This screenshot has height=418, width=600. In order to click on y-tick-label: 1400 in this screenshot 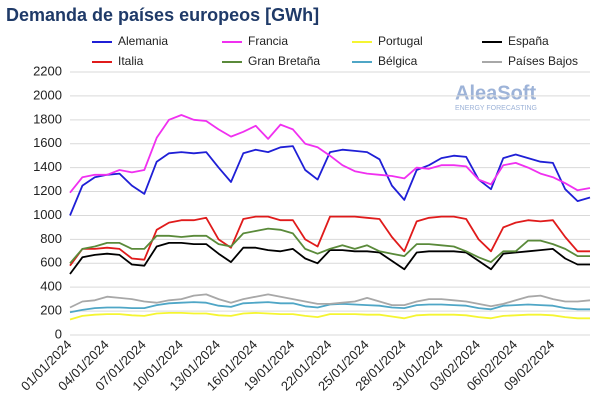, I will do `click(47, 166)`.